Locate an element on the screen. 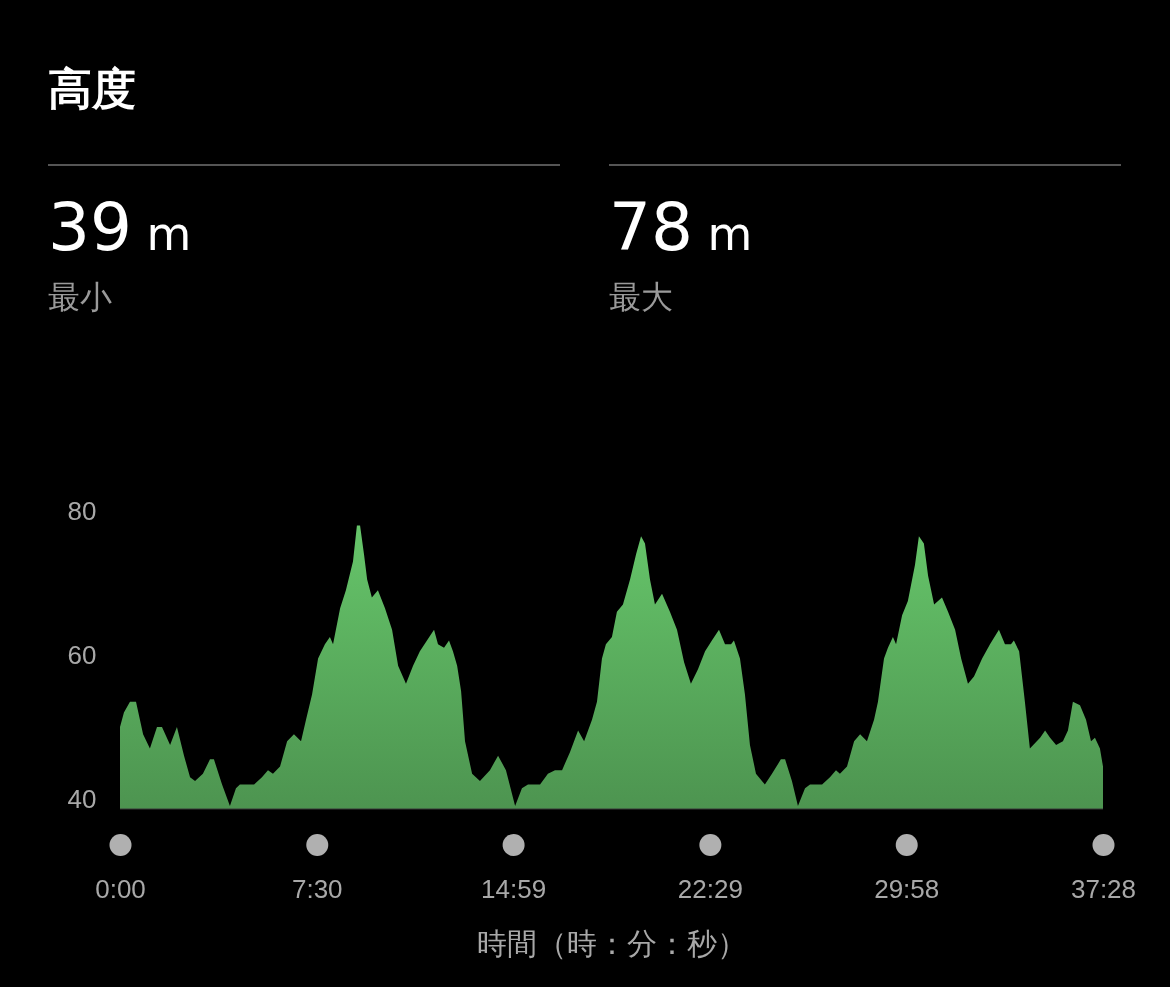  y-tick-label: 40 is located at coordinates (82, 798).